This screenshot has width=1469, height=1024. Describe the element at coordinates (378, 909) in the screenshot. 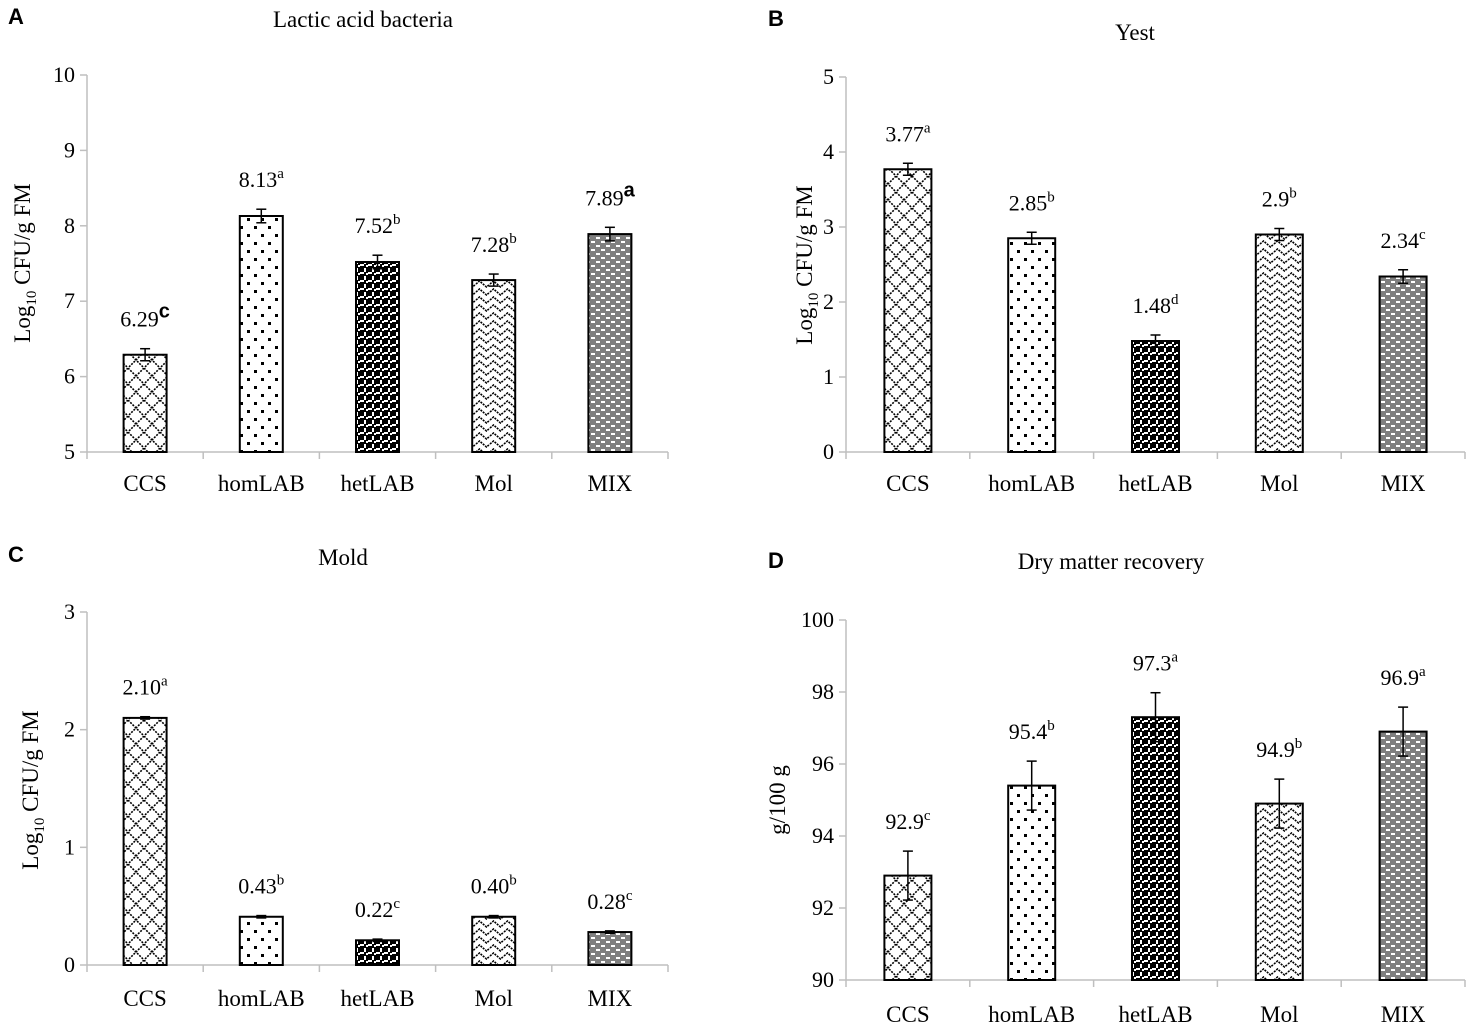

I see `data-label: 0.22c` at that location.